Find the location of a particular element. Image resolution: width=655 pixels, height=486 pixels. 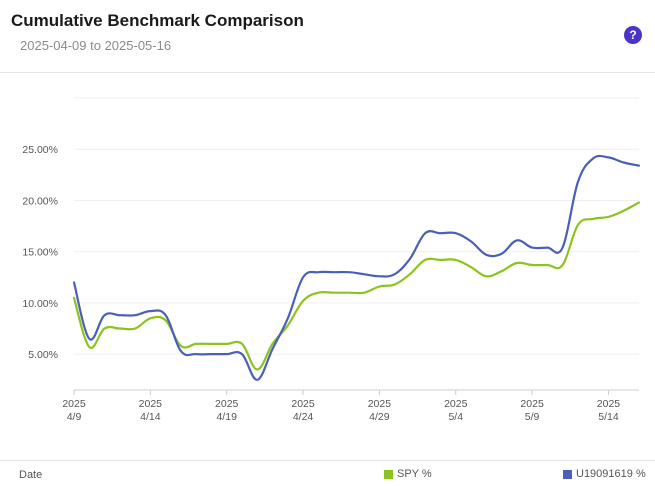

y-axis-ticks: 5.00% 10.00% 15.00% 20.00% 25.00% is located at coordinates (40, 252).